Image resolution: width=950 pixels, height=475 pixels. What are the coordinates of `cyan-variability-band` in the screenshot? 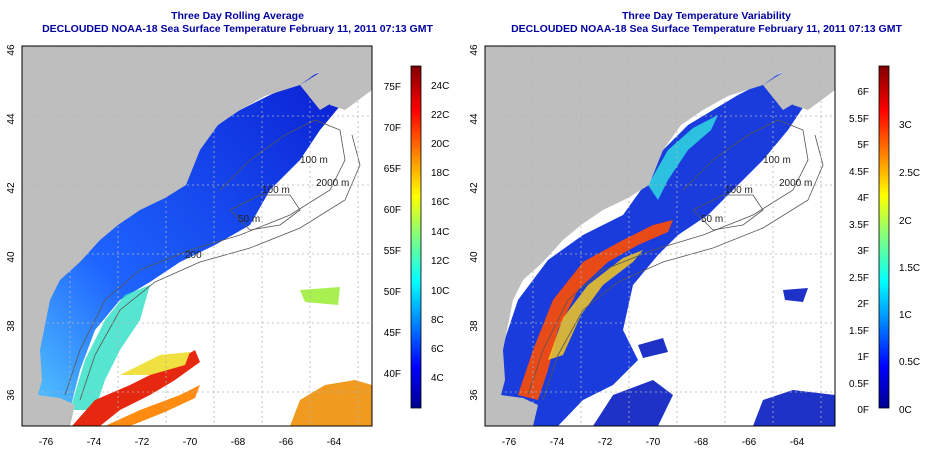 It's located at (683, 157).